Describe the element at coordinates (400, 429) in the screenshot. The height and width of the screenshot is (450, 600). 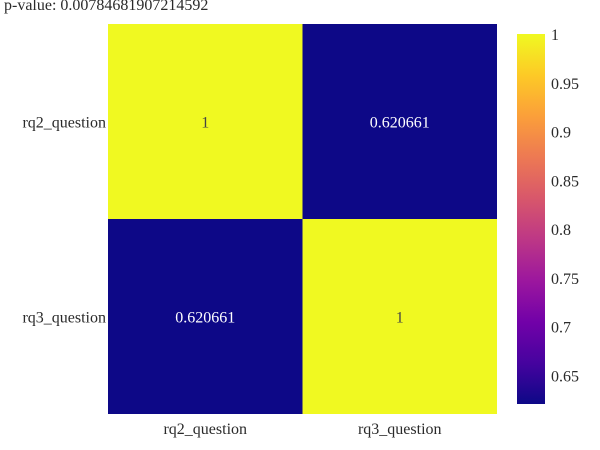
I see `x-tick-label: rq3_question` at that location.